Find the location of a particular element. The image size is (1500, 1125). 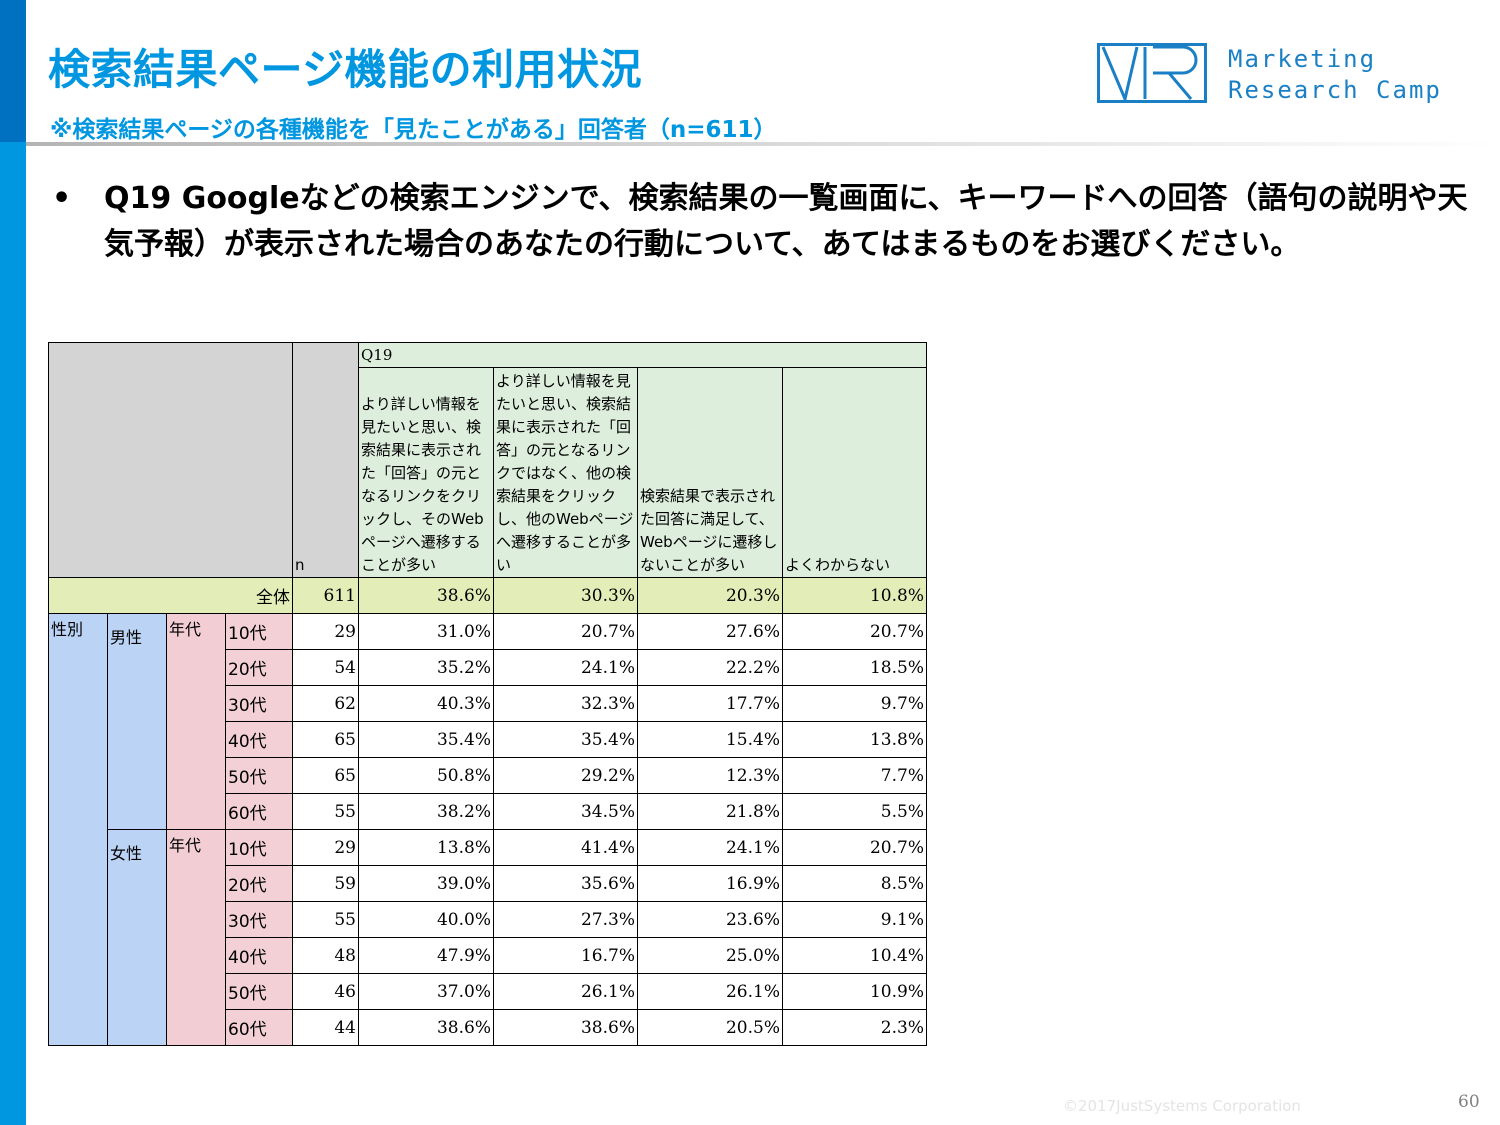

percent-value: 40.3% is located at coordinates (426, 703).